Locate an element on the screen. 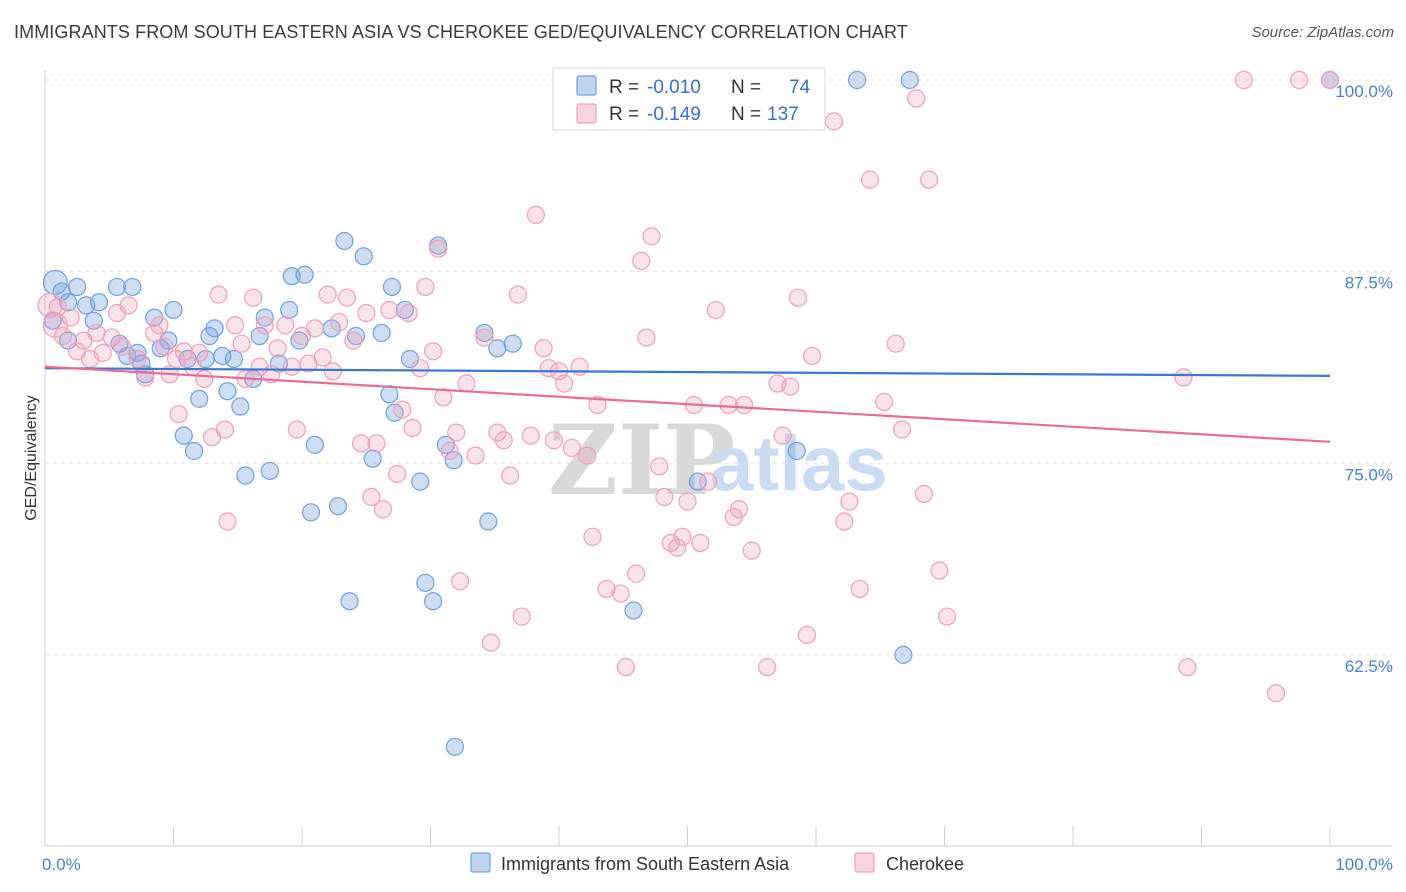 The image size is (1406, 892). legend-r-label-pink: R = is located at coordinates (624, 114).